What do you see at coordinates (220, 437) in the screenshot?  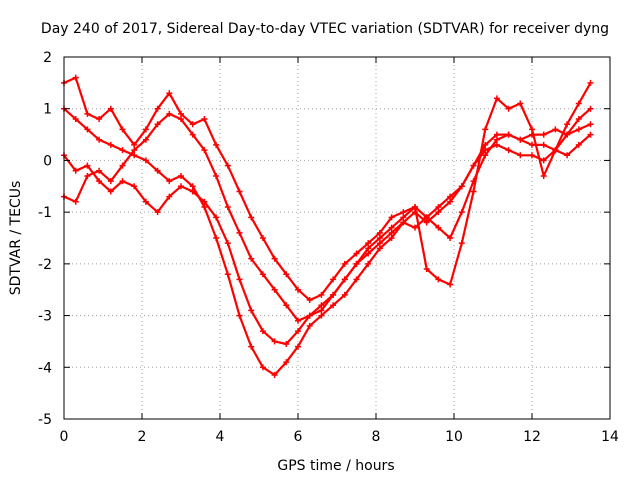 I see `x-tick-label: 4` at bounding box center [220, 437].